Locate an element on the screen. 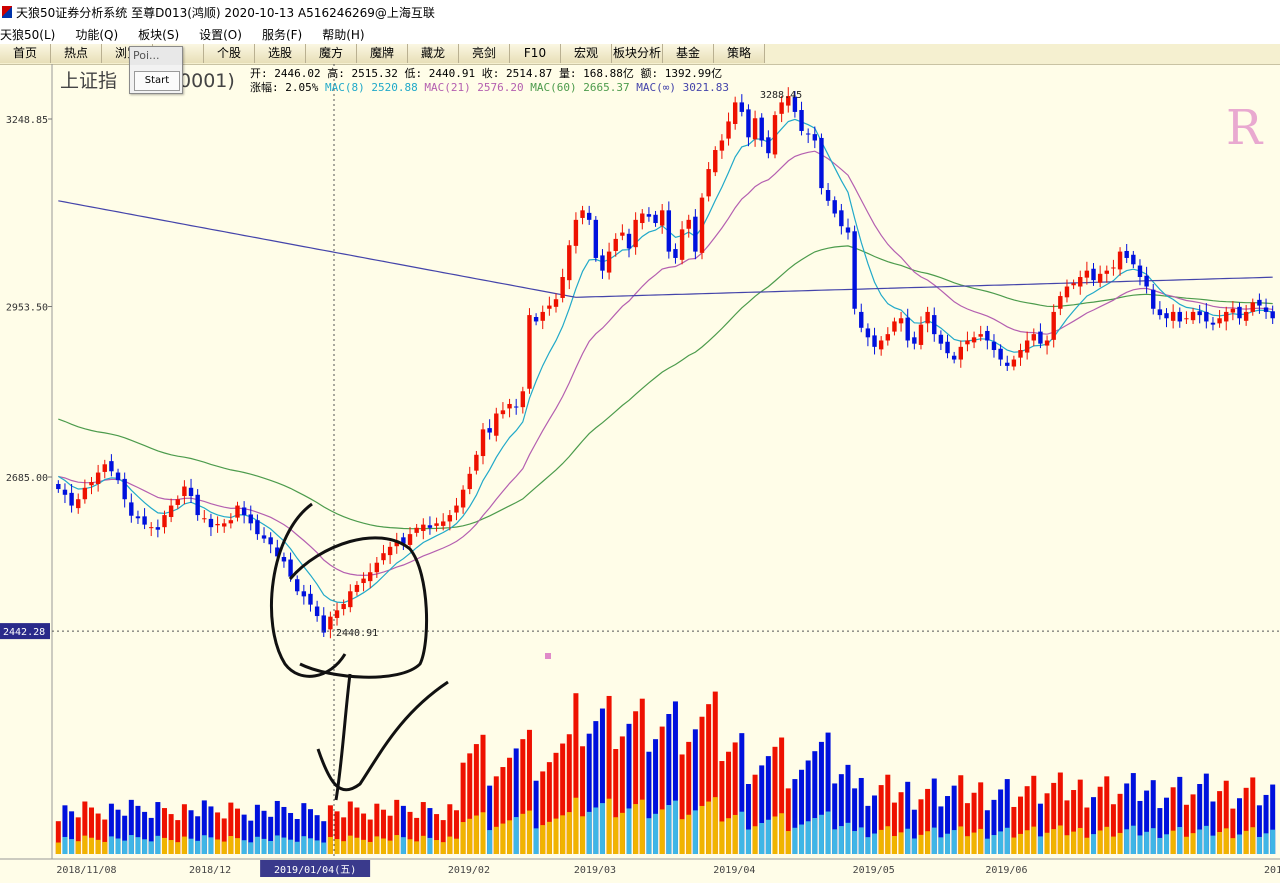 The width and height of the screenshot is (1280, 883). tab-9: 亮剑 is located at coordinates (484, 53).